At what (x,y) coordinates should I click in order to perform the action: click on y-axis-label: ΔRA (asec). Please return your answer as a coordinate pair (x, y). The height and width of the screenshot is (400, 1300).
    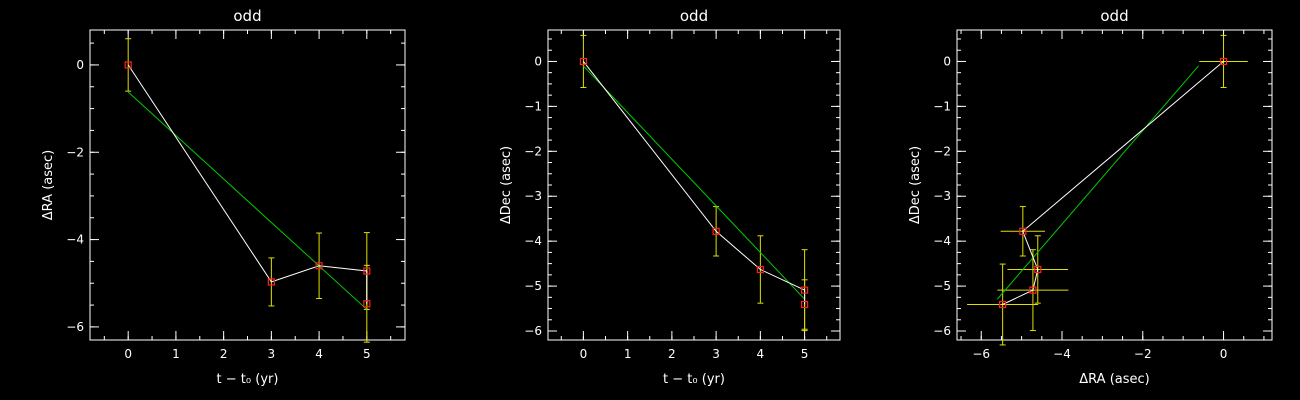
    Looking at the image, I should click on (48, 185).